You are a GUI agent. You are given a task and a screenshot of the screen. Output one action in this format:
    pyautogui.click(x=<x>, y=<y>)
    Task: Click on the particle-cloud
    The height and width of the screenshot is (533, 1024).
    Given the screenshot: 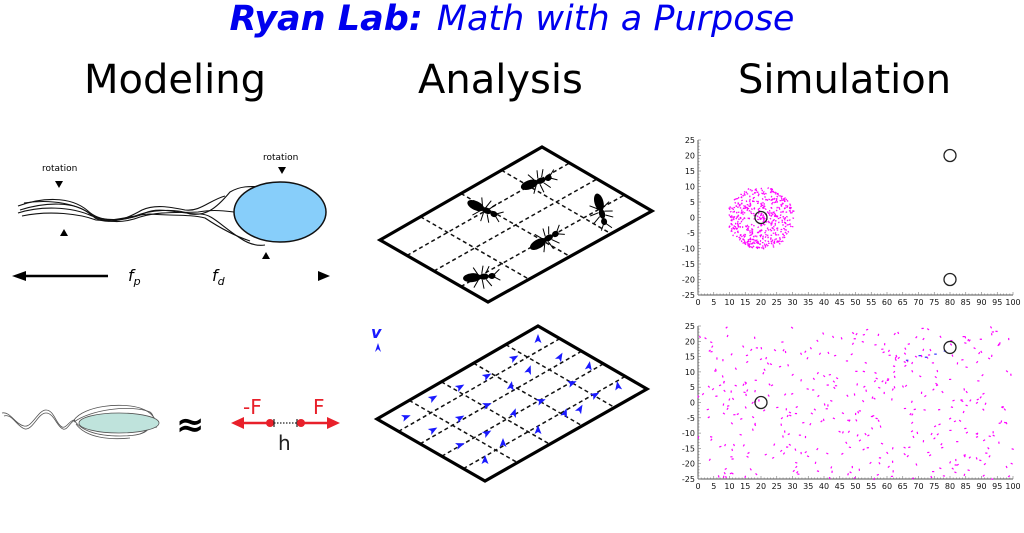 What is the action you would take?
    pyautogui.click(x=855, y=403)
    